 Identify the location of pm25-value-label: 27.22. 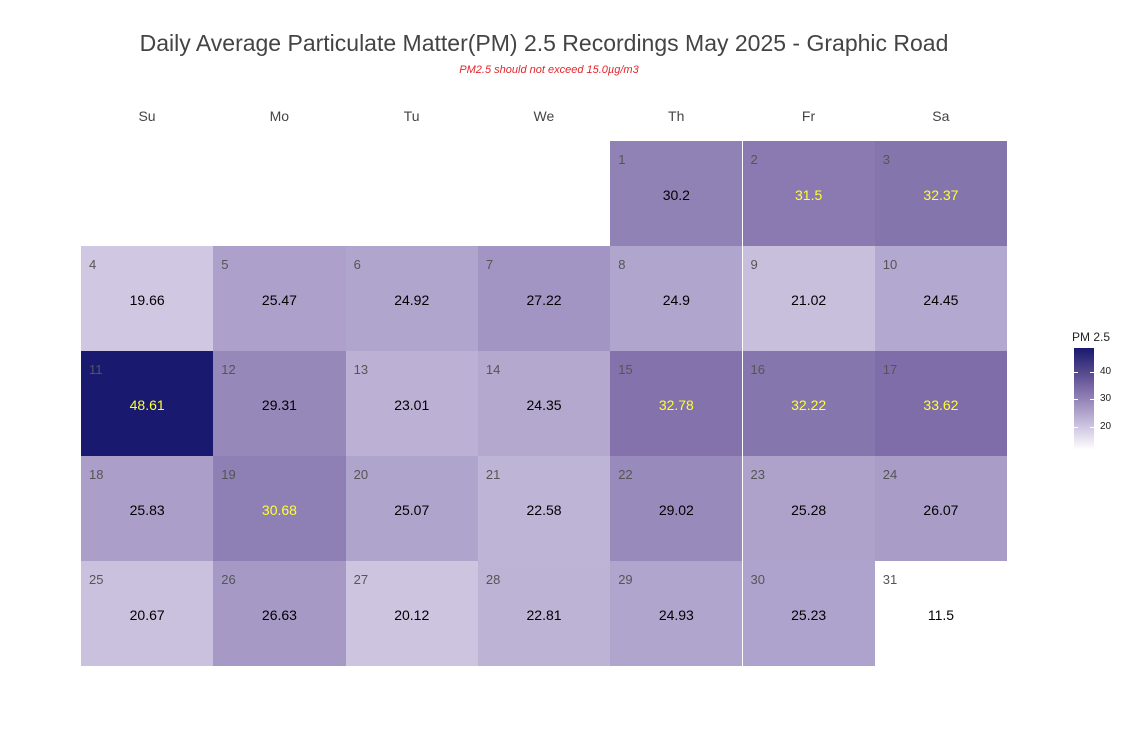
(544, 300).